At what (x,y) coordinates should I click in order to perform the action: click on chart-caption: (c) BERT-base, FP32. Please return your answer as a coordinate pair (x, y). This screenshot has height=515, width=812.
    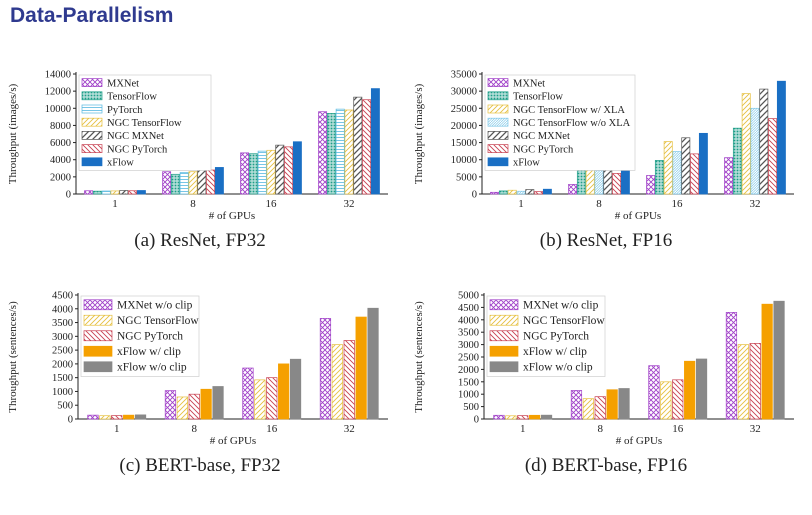
    Looking at the image, I should click on (200, 465).